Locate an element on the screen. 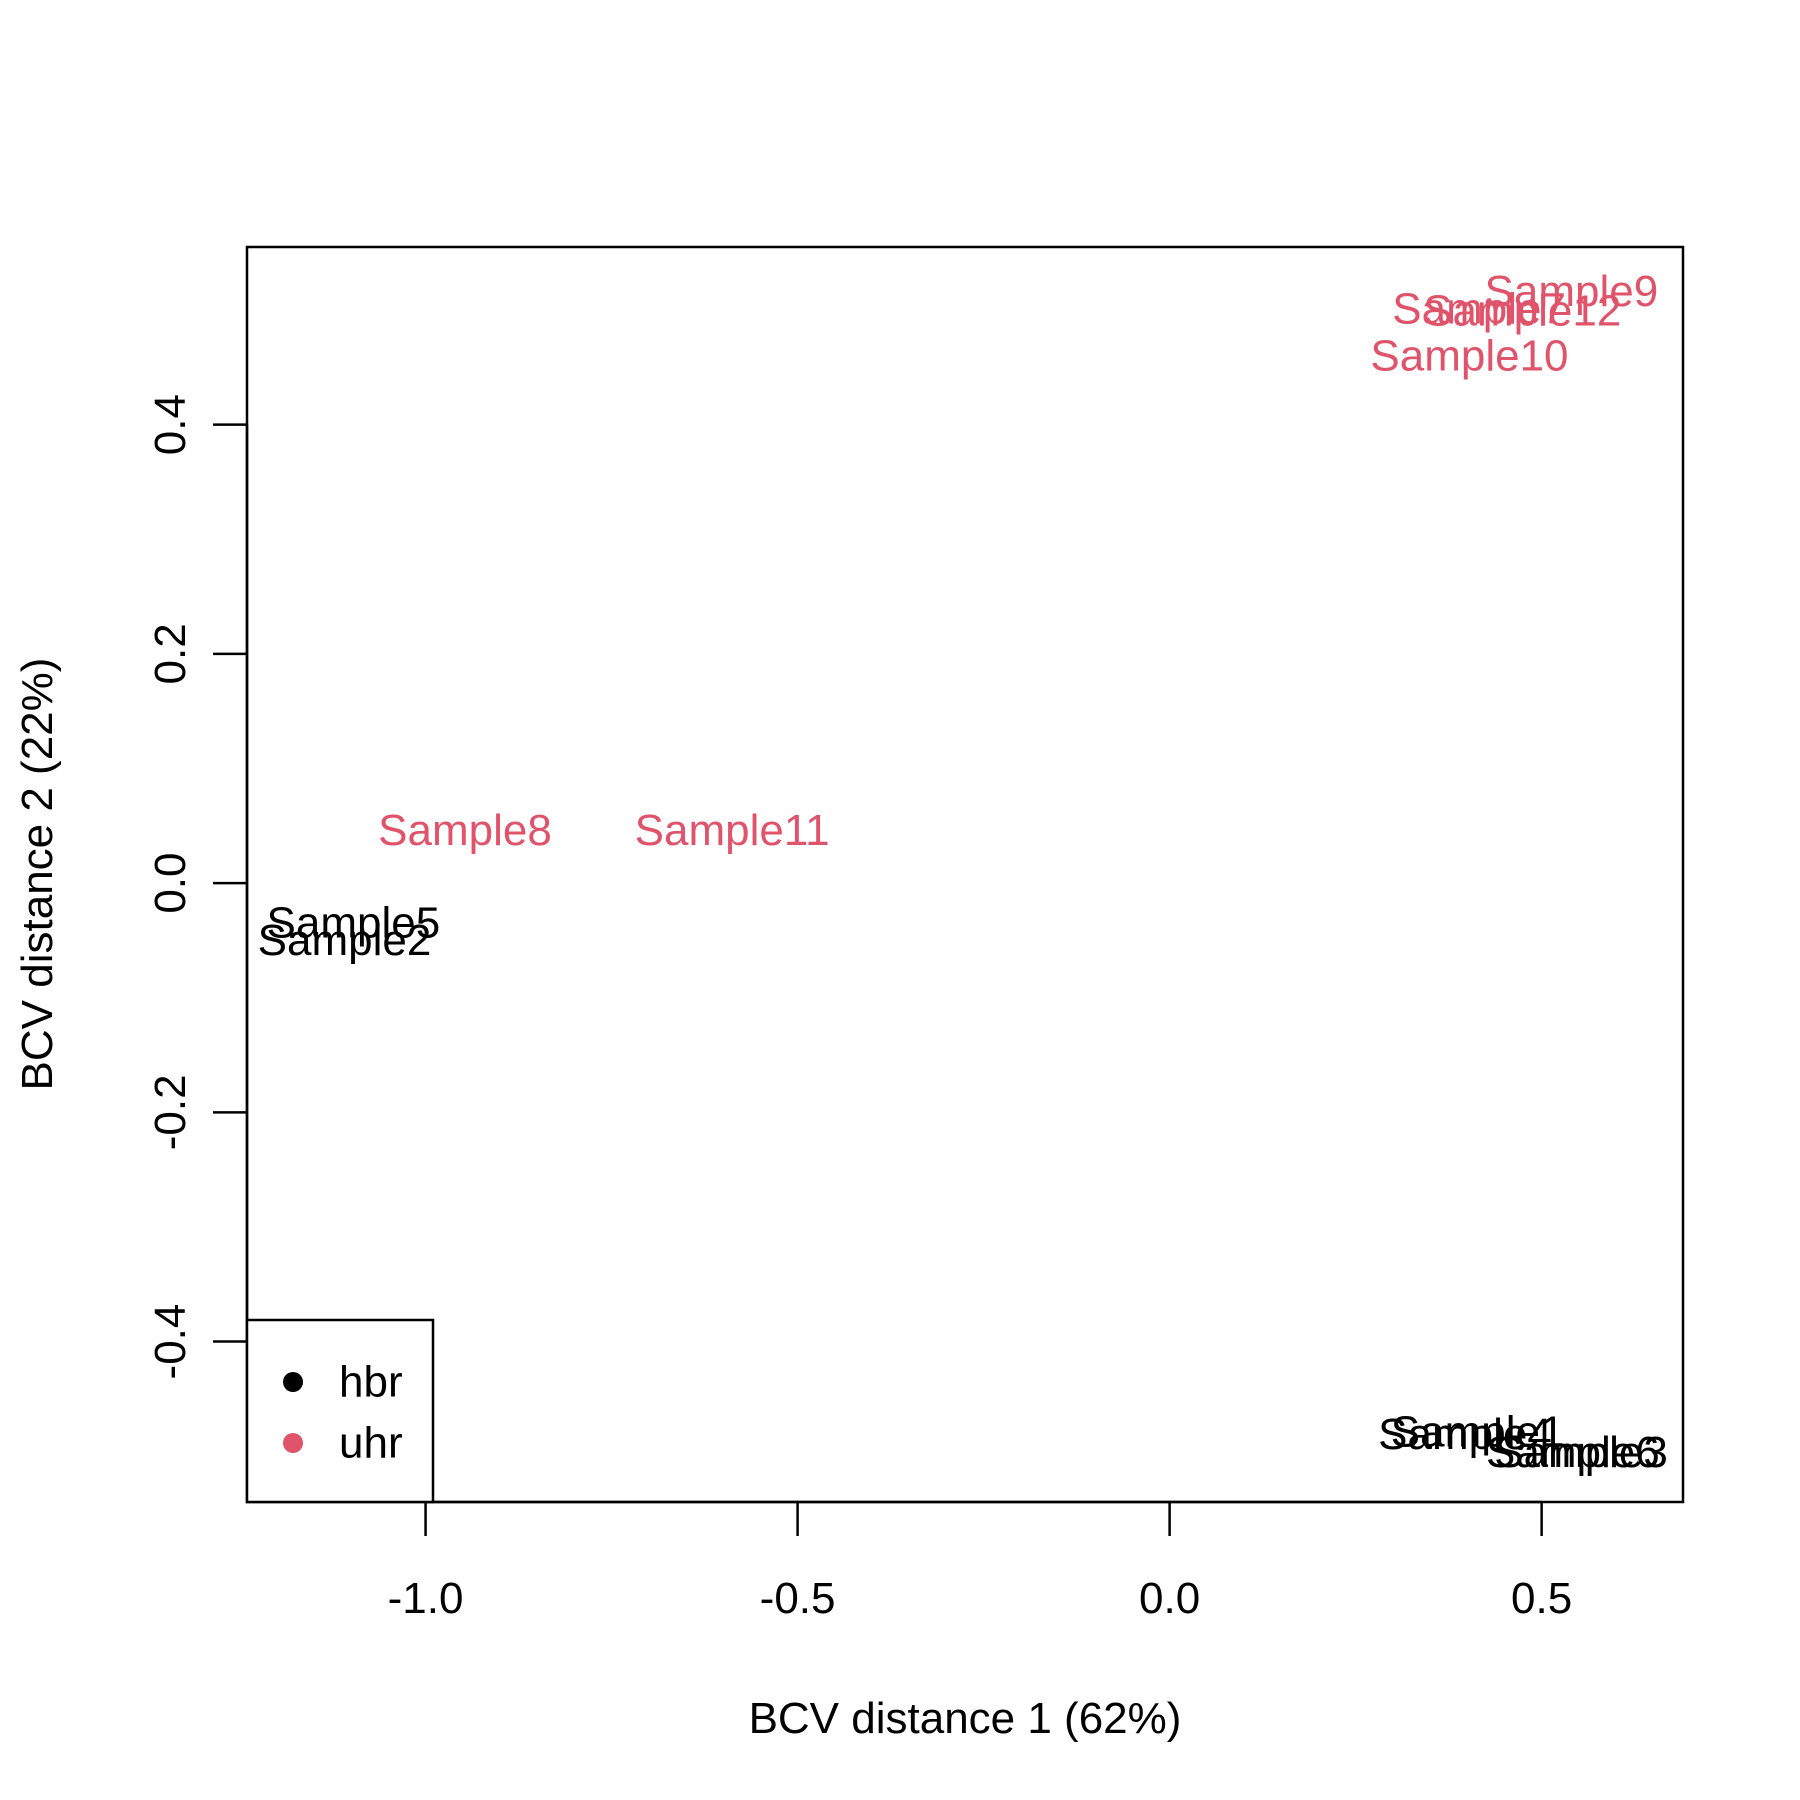 The width and height of the screenshot is (1800, 1800). sample-label-sample12: Sample12 is located at coordinates (1522, 311).